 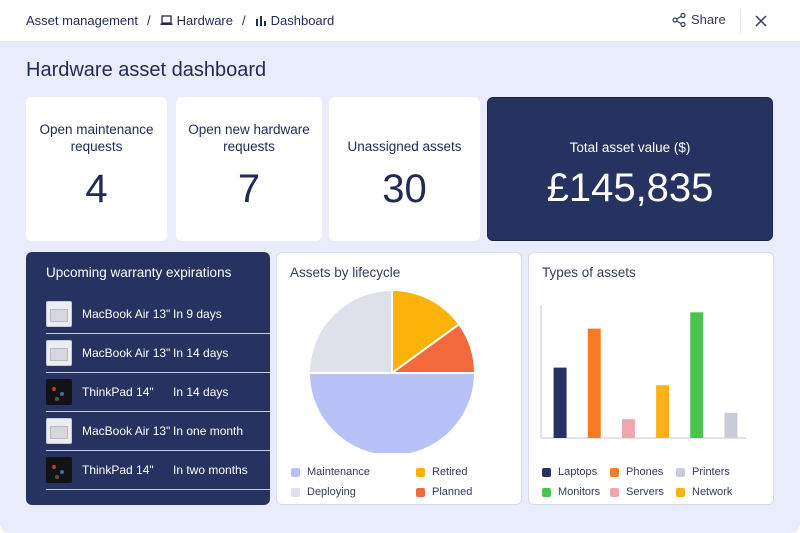 I want to click on kpi-card-unassigned: Unassigned assets 30, so click(x=404, y=169).